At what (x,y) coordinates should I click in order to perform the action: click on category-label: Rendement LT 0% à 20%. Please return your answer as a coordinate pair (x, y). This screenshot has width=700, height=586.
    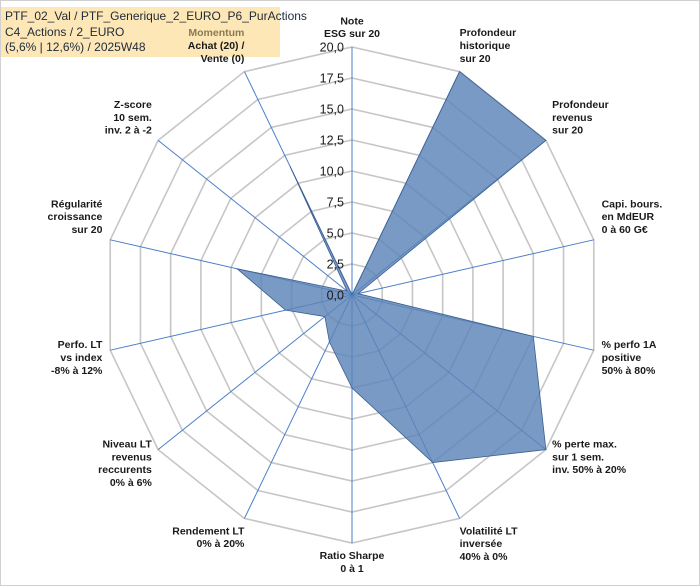
    Looking at the image, I should click on (208, 537).